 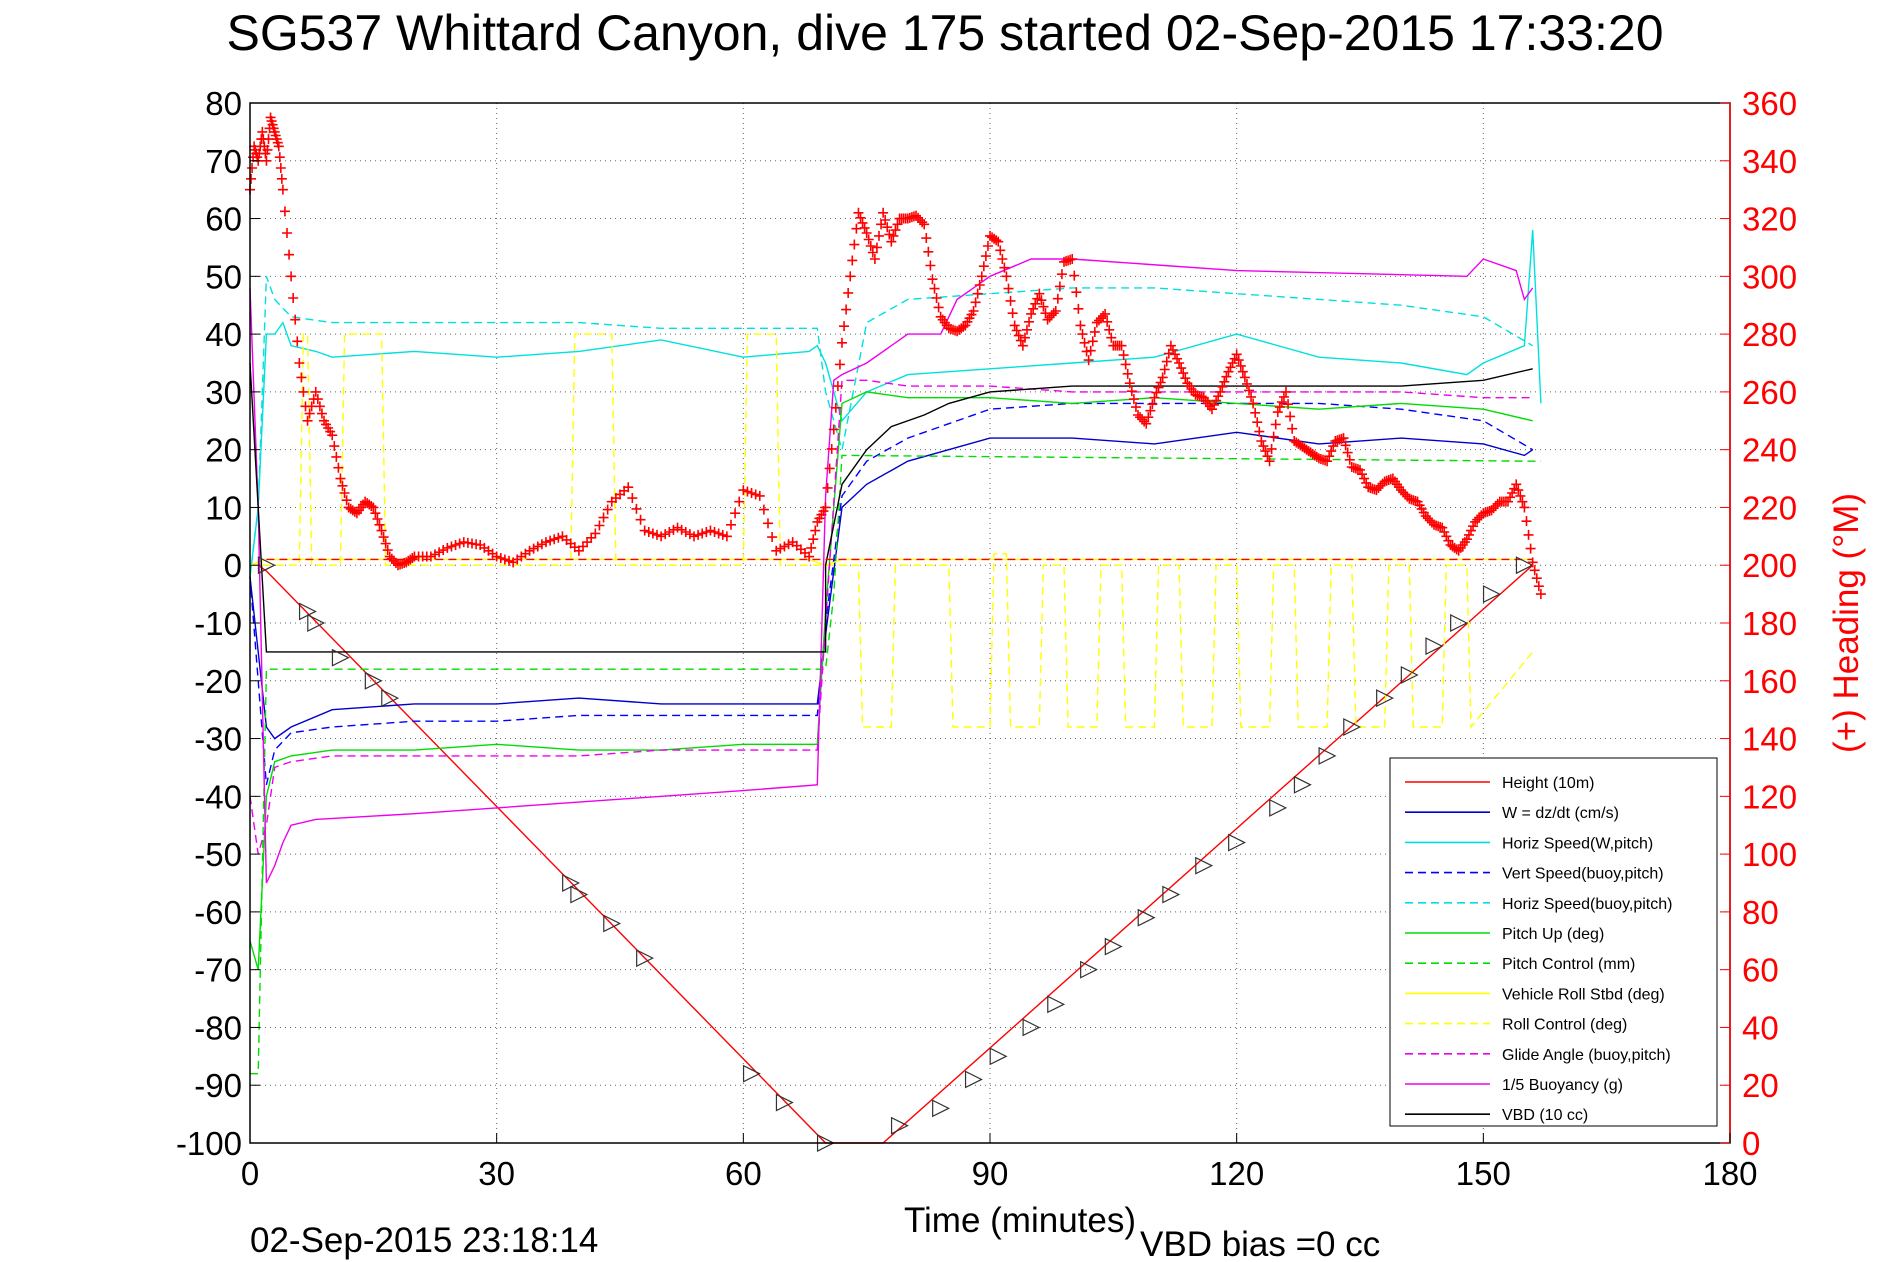 I want to click on y-tick-label: 30, so click(x=223, y=392).